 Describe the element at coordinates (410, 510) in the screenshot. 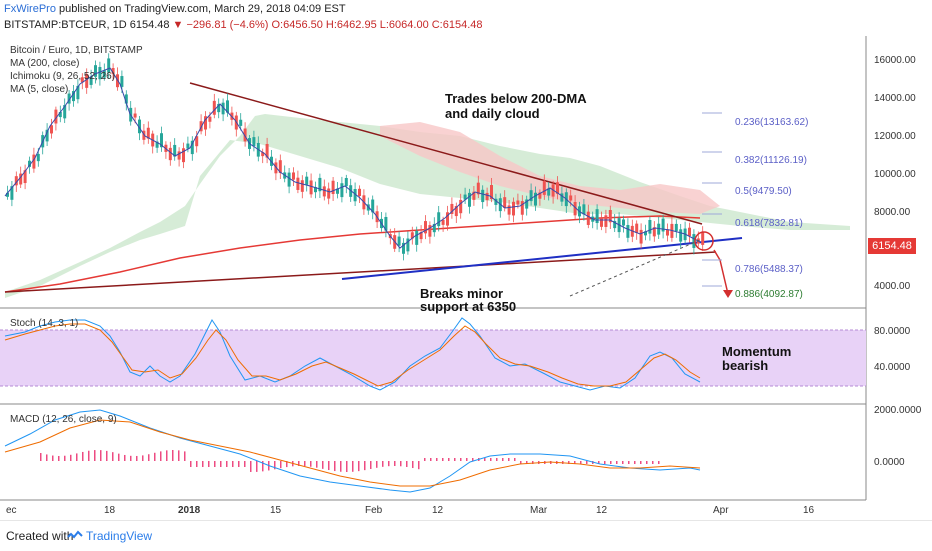

I see `time-axis-labels: ec 18 2018 15 Feb 12 Mar 12 Apr 16` at that location.